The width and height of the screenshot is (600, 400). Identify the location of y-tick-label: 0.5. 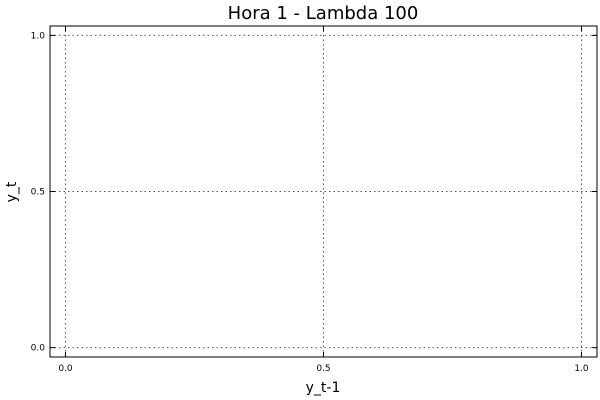
(38, 193).